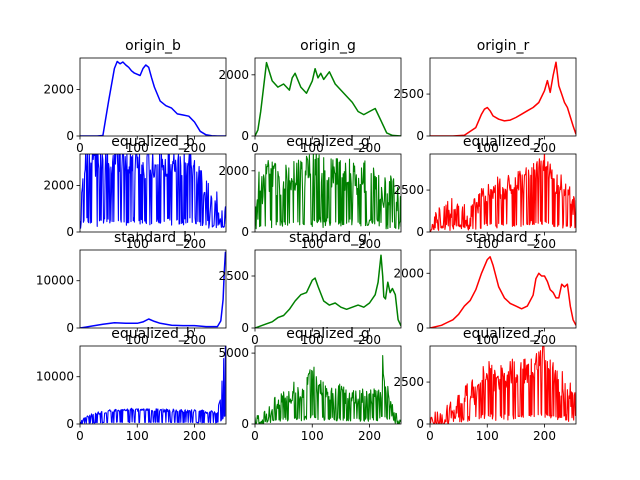 The width and height of the screenshot is (640, 480). I want to click on subplot-title: standard_b, so click(153, 238).